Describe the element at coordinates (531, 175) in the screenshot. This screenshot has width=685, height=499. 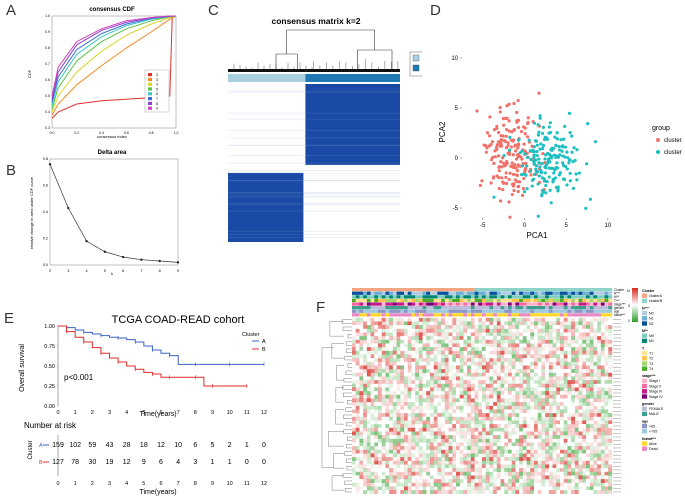
I see `pca-point-clusterA` at that location.